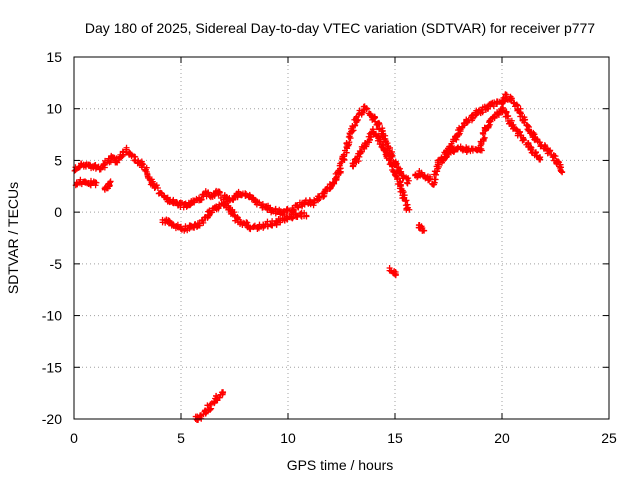  I want to click on y-tick-label: -5, so click(56, 264).